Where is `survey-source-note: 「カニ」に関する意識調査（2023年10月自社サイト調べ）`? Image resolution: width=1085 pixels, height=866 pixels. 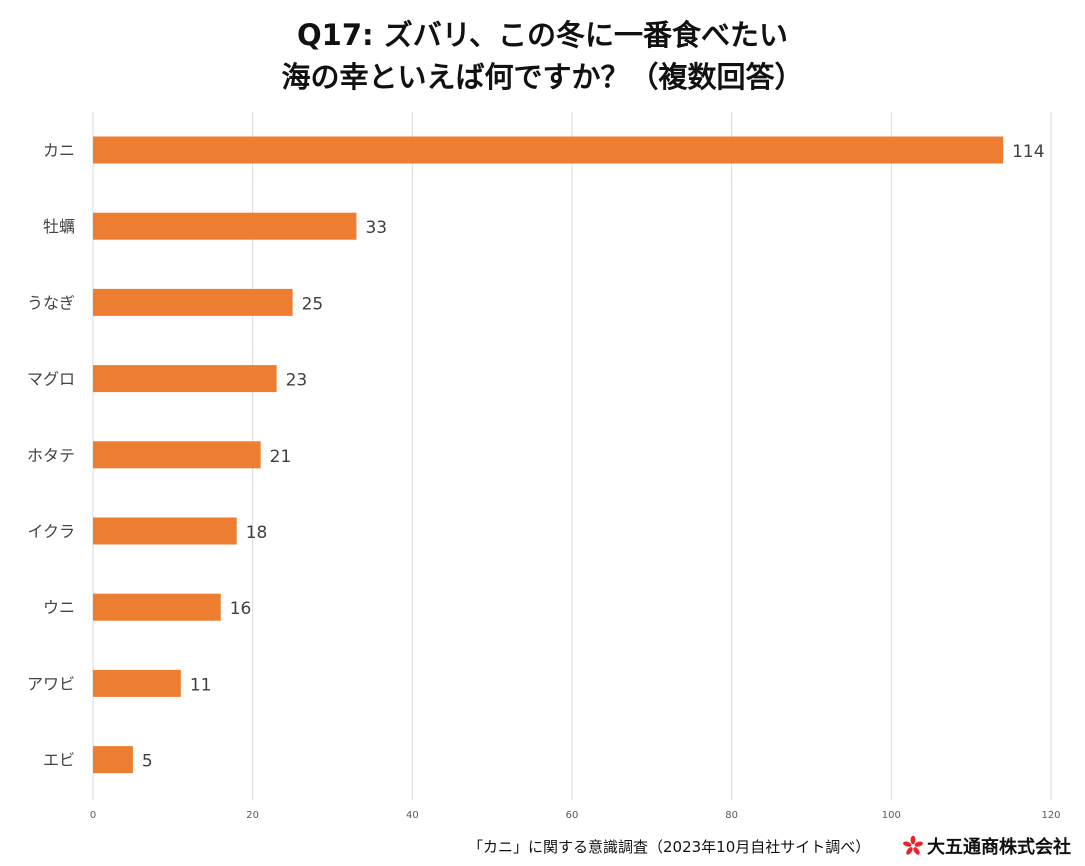 survey-source-note: 「カニ」に関する意識調査（2023年10月自社サイト調べ） is located at coordinates (669, 847).